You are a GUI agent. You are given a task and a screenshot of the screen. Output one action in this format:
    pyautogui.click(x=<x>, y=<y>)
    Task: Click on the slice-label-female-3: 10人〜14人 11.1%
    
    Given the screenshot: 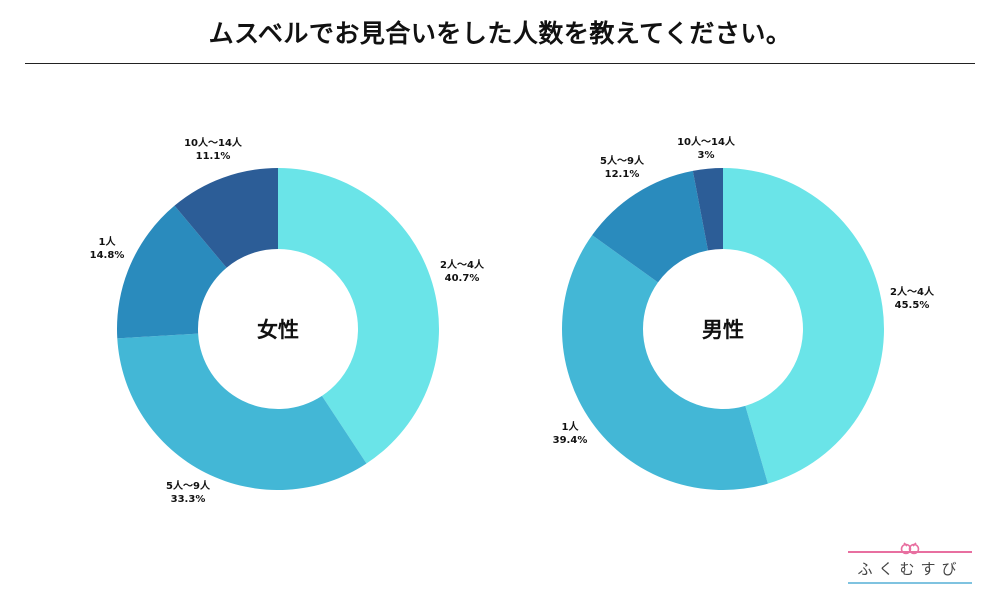 What is the action you would take?
    pyautogui.click(x=213, y=149)
    